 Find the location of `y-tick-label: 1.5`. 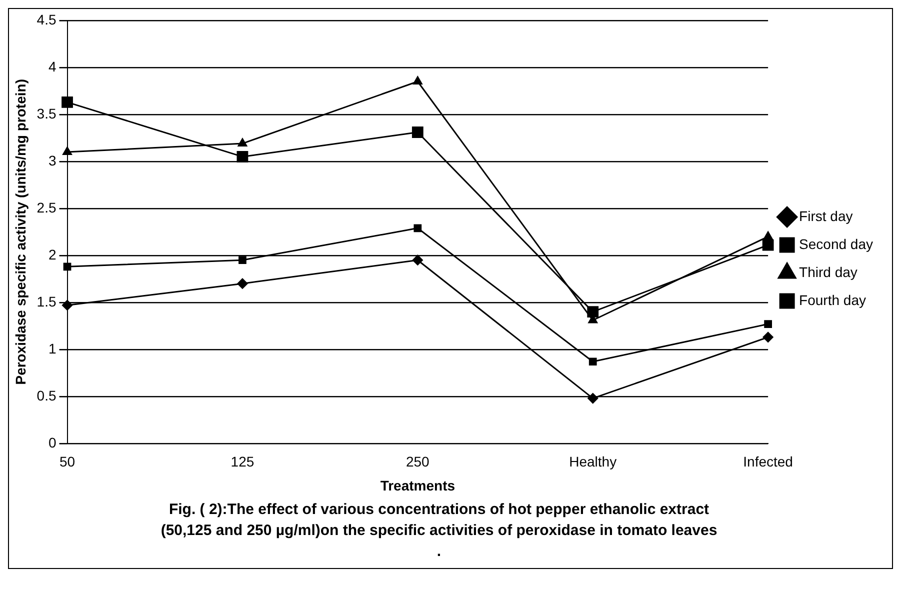

y-tick-label: 1.5 is located at coordinates (46, 301).